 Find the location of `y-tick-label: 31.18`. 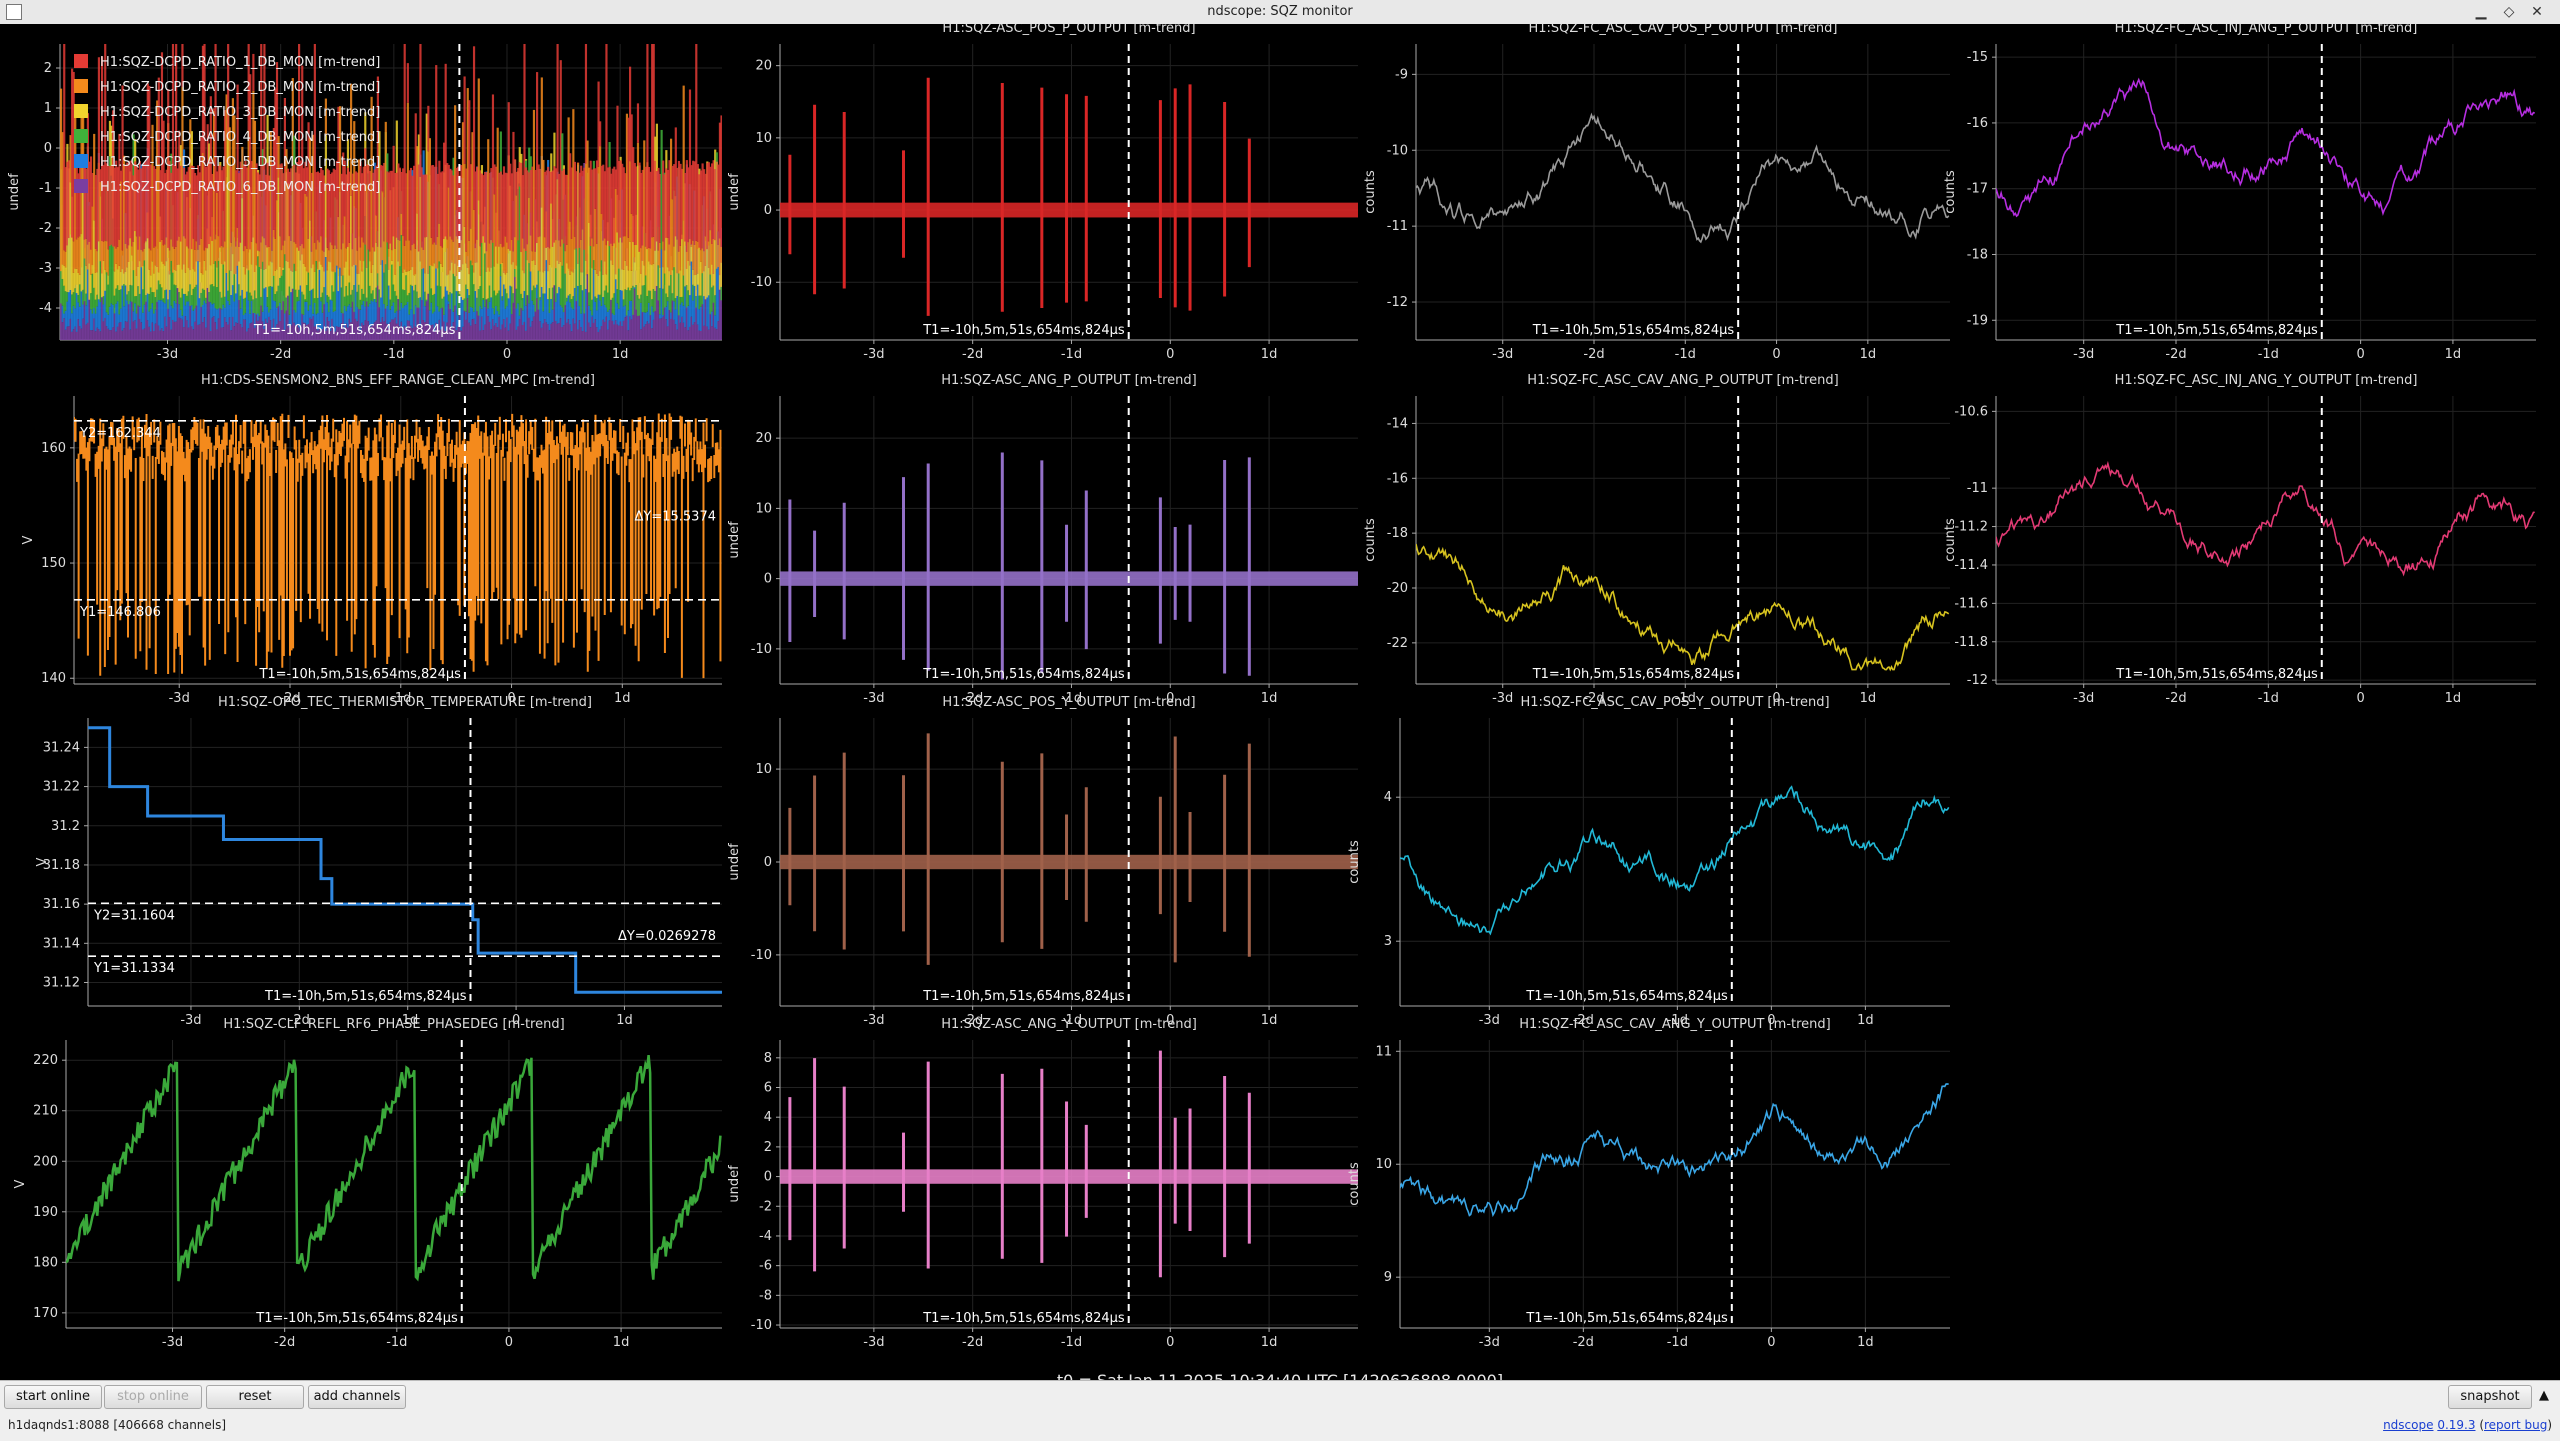

y-tick-label: 31.18 is located at coordinates (61, 865).